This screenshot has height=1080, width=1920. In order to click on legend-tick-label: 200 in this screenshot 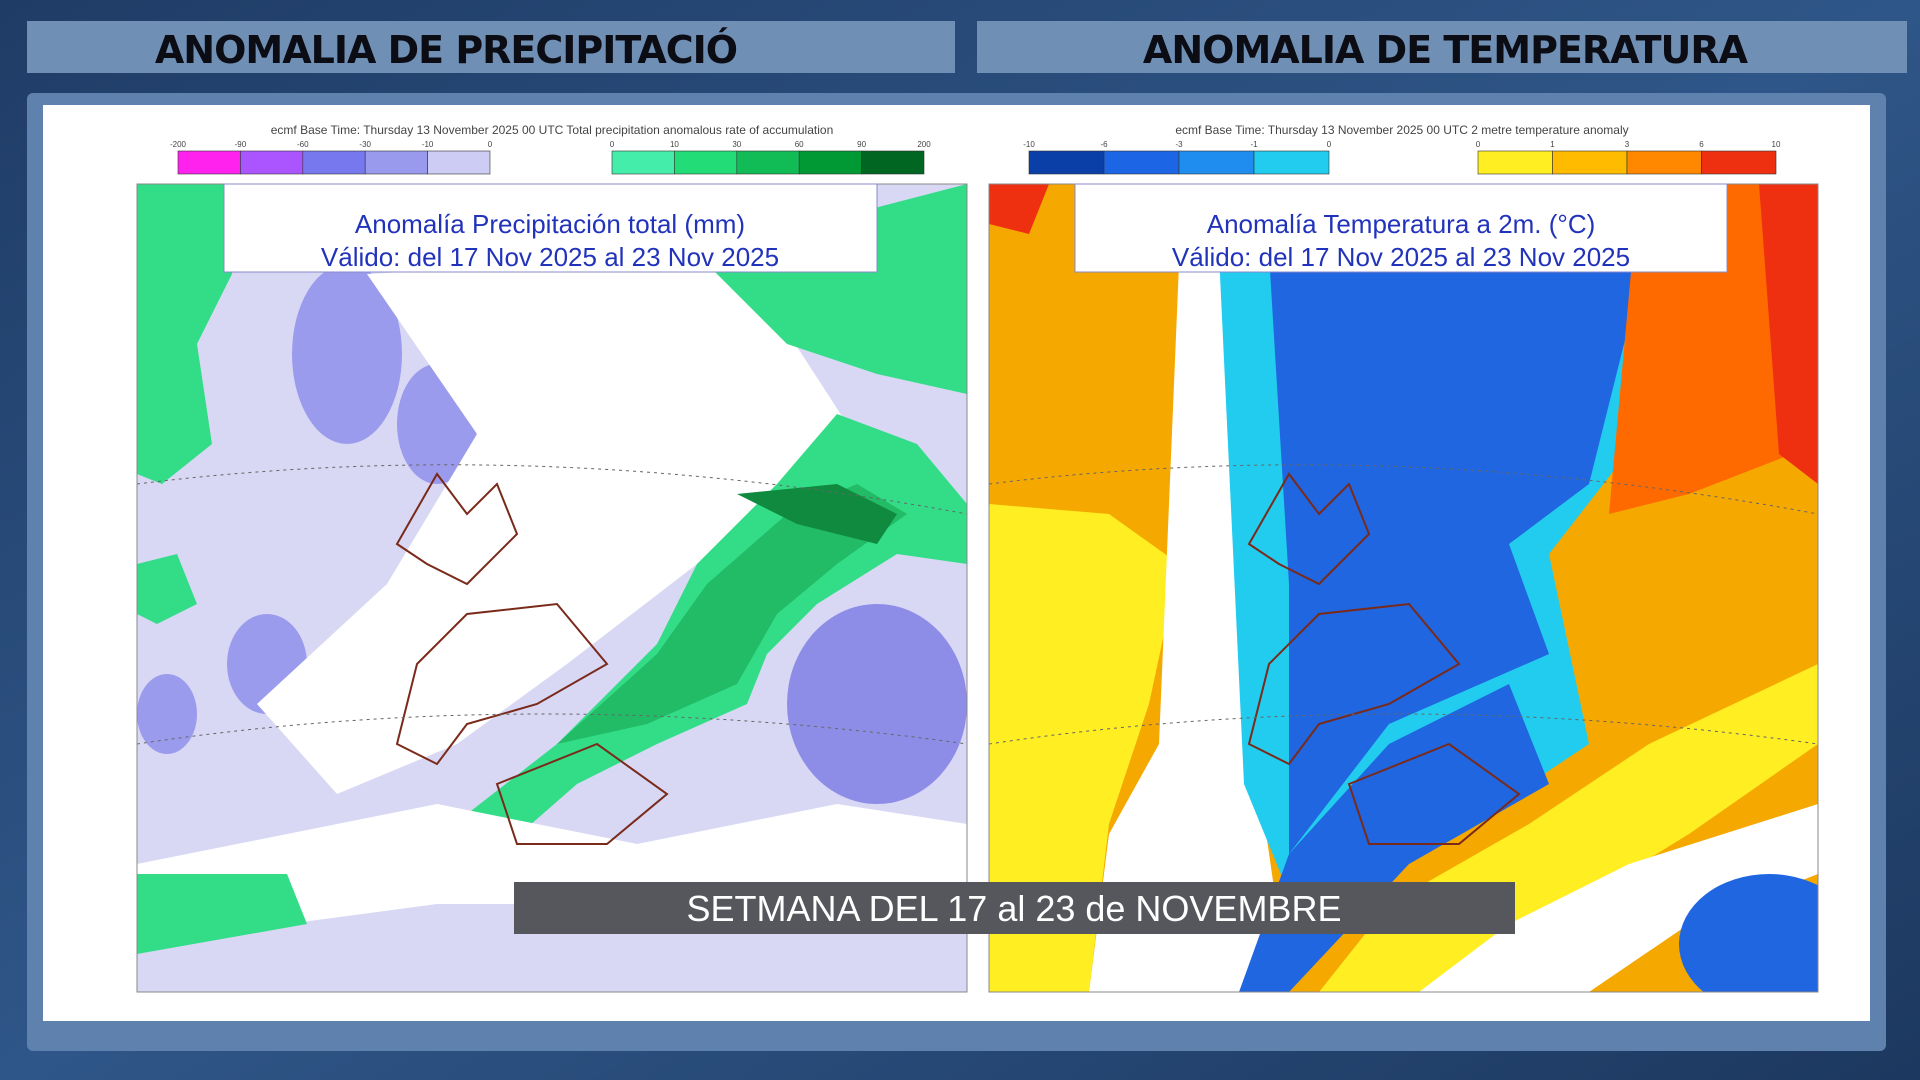, I will do `click(924, 144)`.